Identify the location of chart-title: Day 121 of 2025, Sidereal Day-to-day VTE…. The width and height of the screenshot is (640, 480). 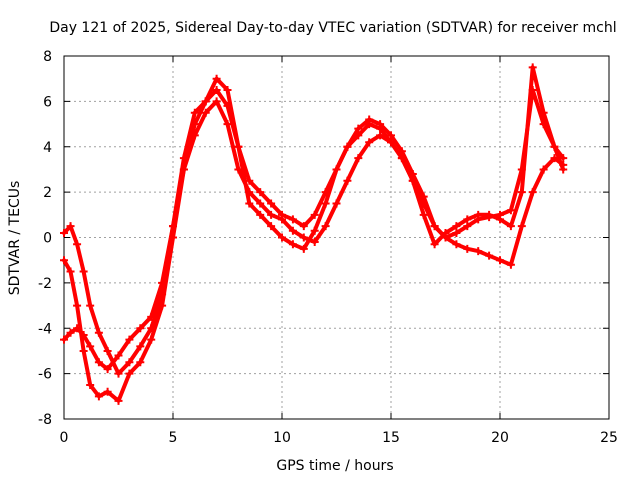
(332, 28).